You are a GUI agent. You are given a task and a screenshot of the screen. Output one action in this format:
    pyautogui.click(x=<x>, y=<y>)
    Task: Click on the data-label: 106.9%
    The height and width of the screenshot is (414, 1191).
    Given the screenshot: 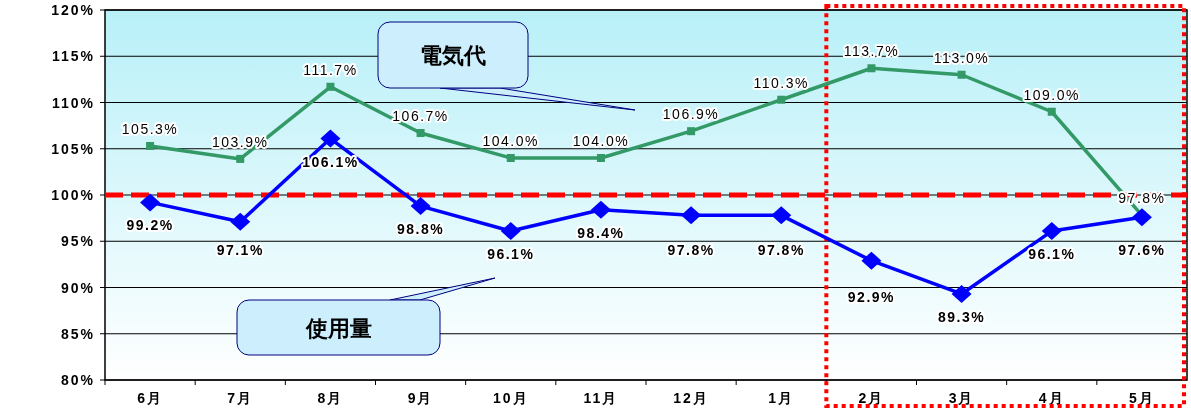 What is the action you would take?
    pyautogui.click(x=691, y=114)
    